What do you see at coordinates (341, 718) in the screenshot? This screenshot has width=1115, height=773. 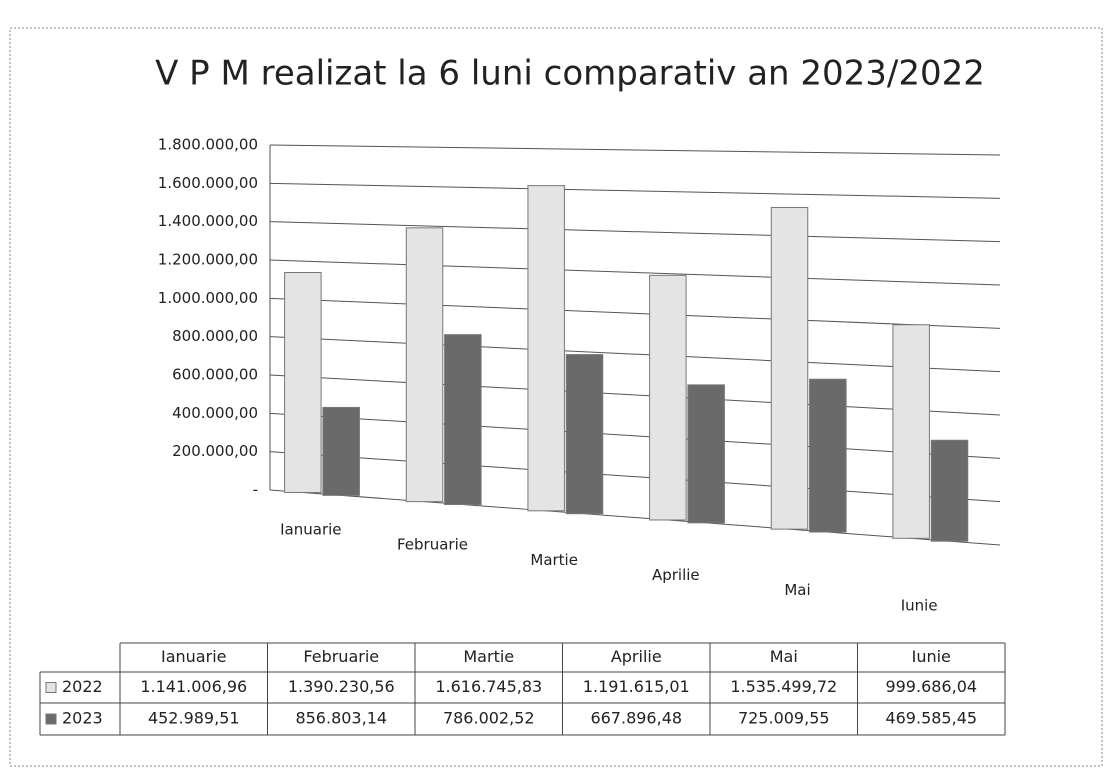 I see `table-cell: 856.803,14` at bounding box center [341, 718].